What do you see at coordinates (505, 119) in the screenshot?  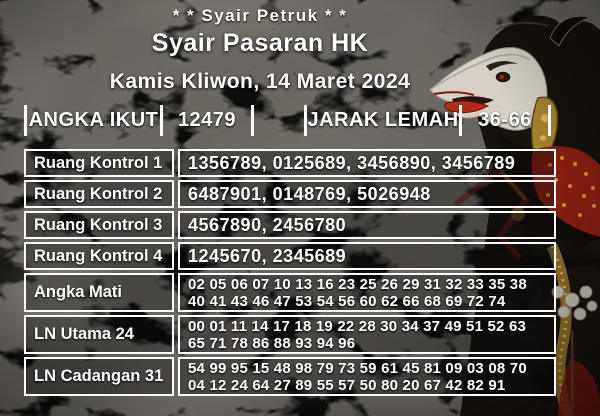 I see `jarak-lemah-value: 36-66` at bounding box center [505, 119].